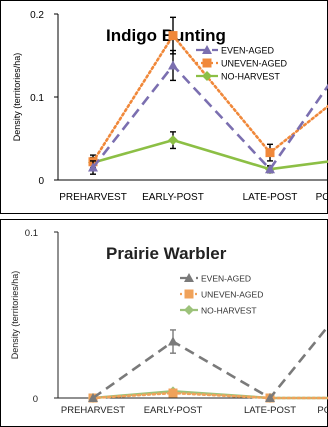 The height and width of the screenshot is (427, 328). Describe the element at coordinates (166, 35) in the screenshot. I see `chart-title: Indigo Bunting` at that location.